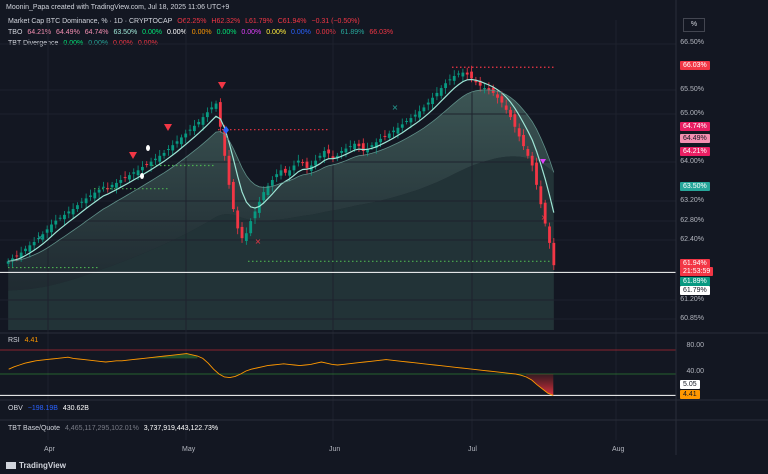 This screenshot has height=474, width=768. I want to click on signal-purple, so click(543, 161).